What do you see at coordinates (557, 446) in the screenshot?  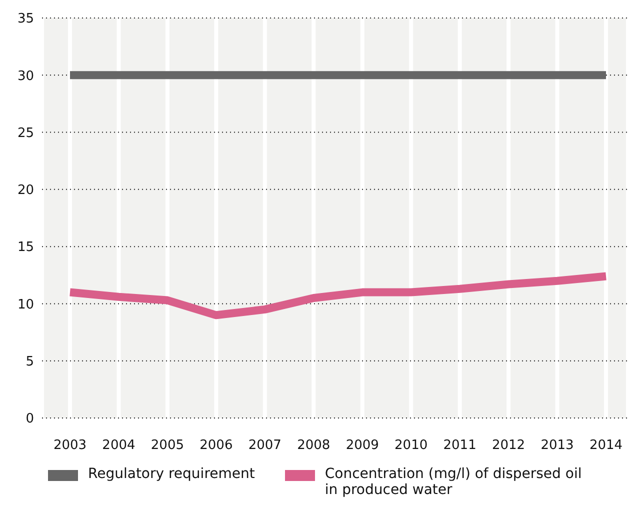 I see `x-tick-label: 2013` at bounding box center [557, 446].